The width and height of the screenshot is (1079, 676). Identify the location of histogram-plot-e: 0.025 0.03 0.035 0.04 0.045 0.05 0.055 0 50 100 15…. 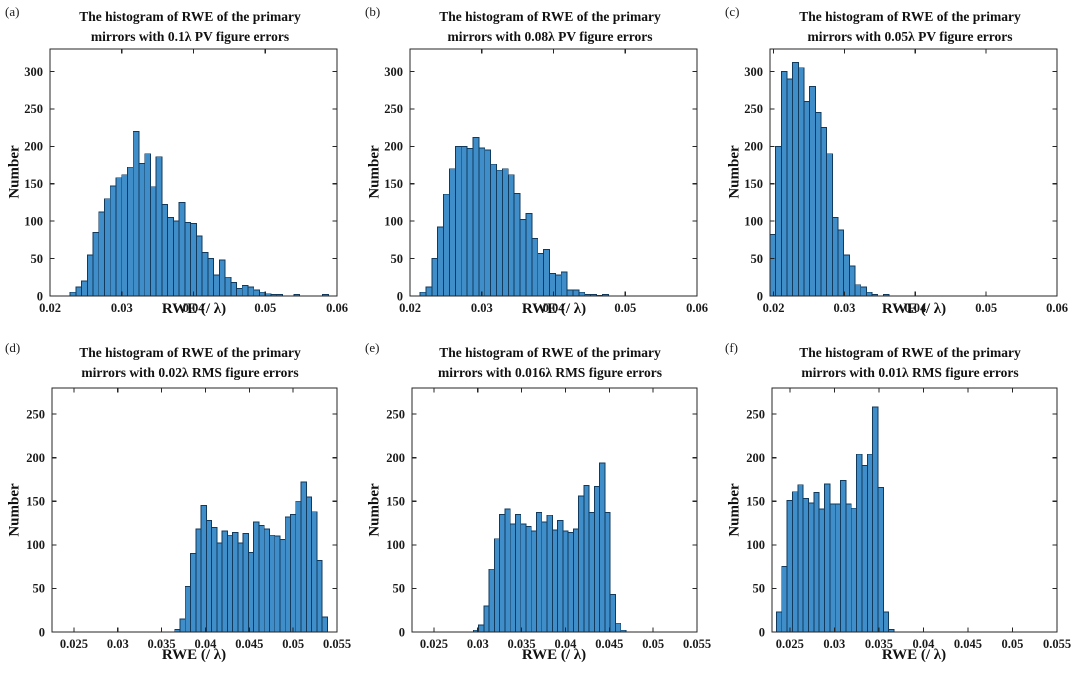
(548, 519).